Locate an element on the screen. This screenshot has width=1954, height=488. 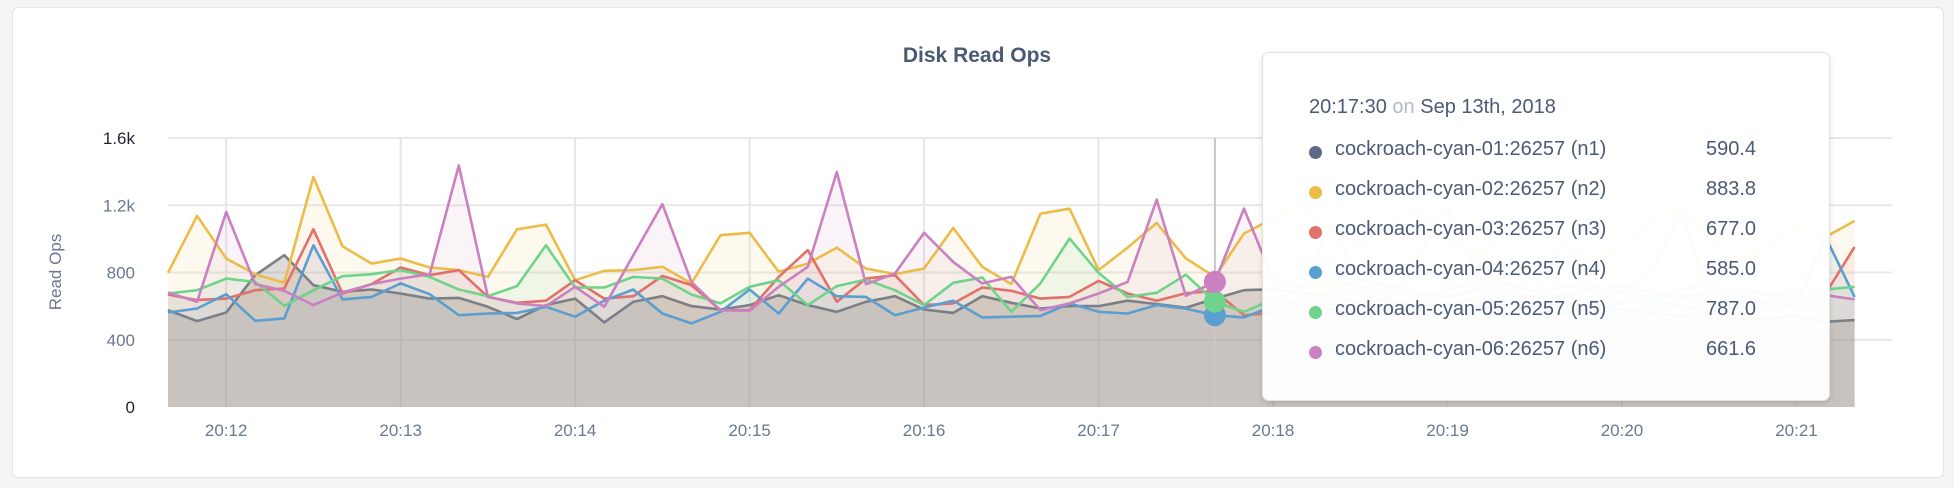
x-tick-label: 20:19 is located at coordinates (1447, 430).